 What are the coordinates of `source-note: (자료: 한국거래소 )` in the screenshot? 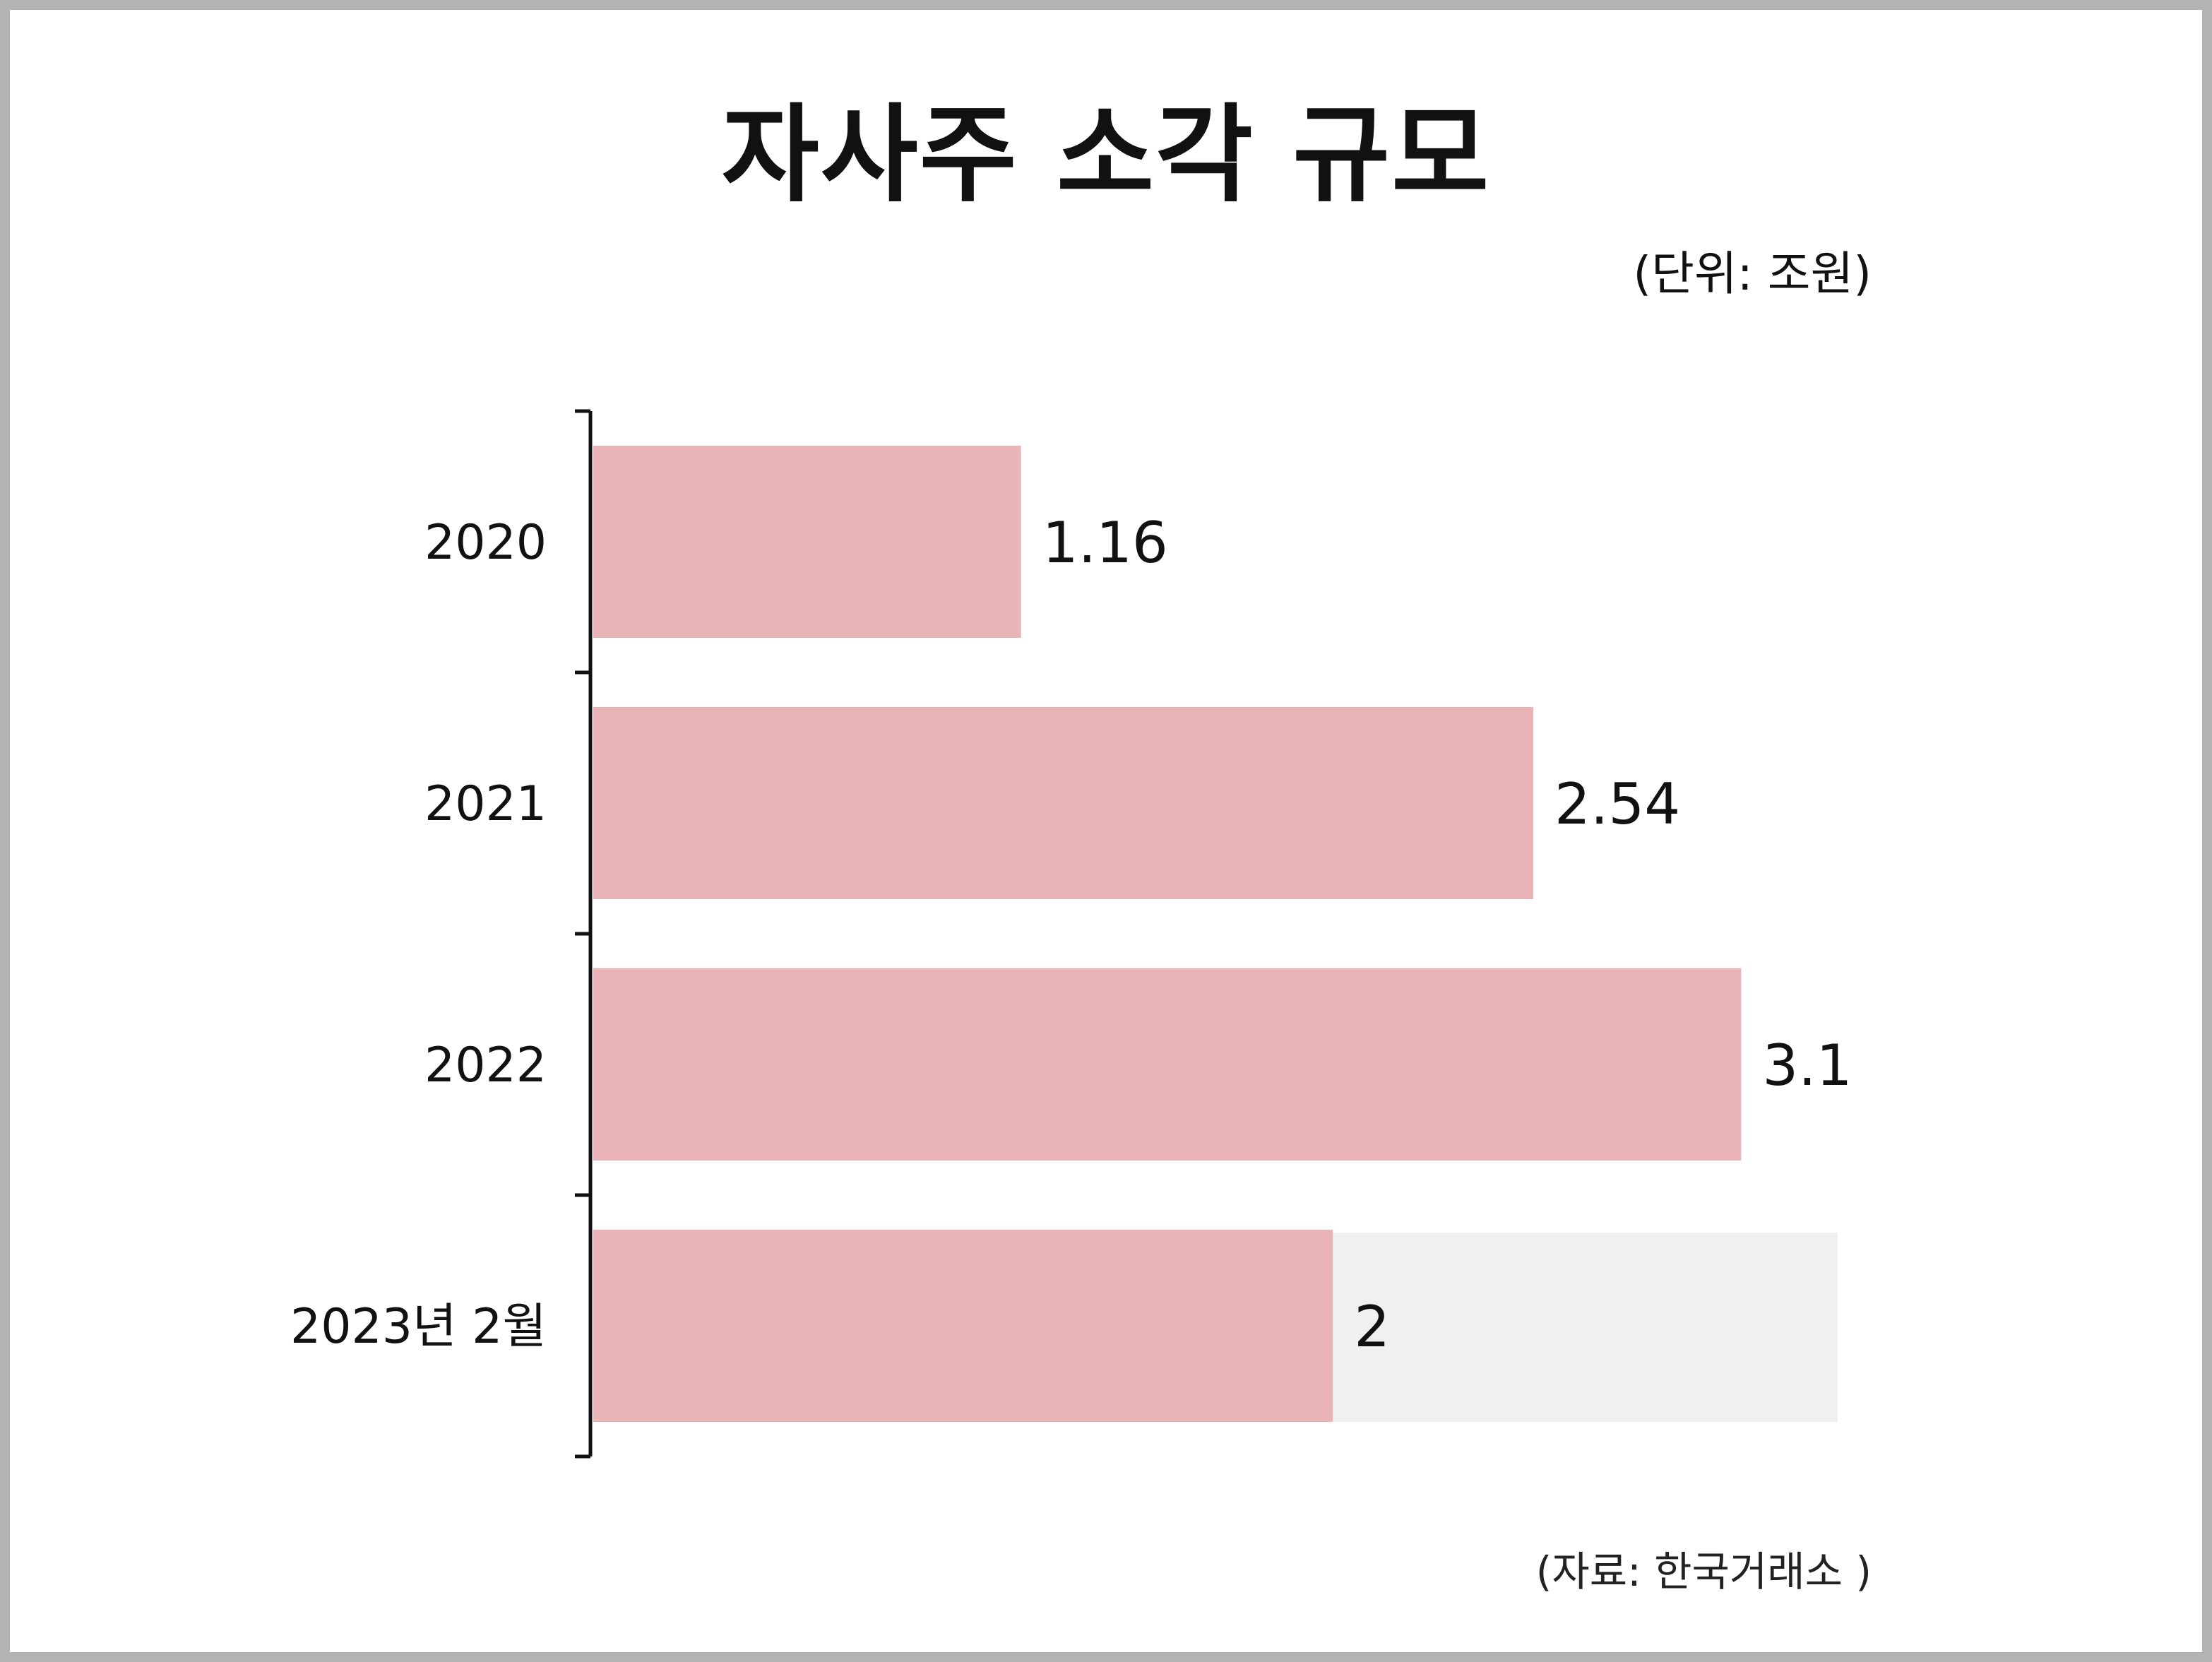 It's located at (1703, 1572).